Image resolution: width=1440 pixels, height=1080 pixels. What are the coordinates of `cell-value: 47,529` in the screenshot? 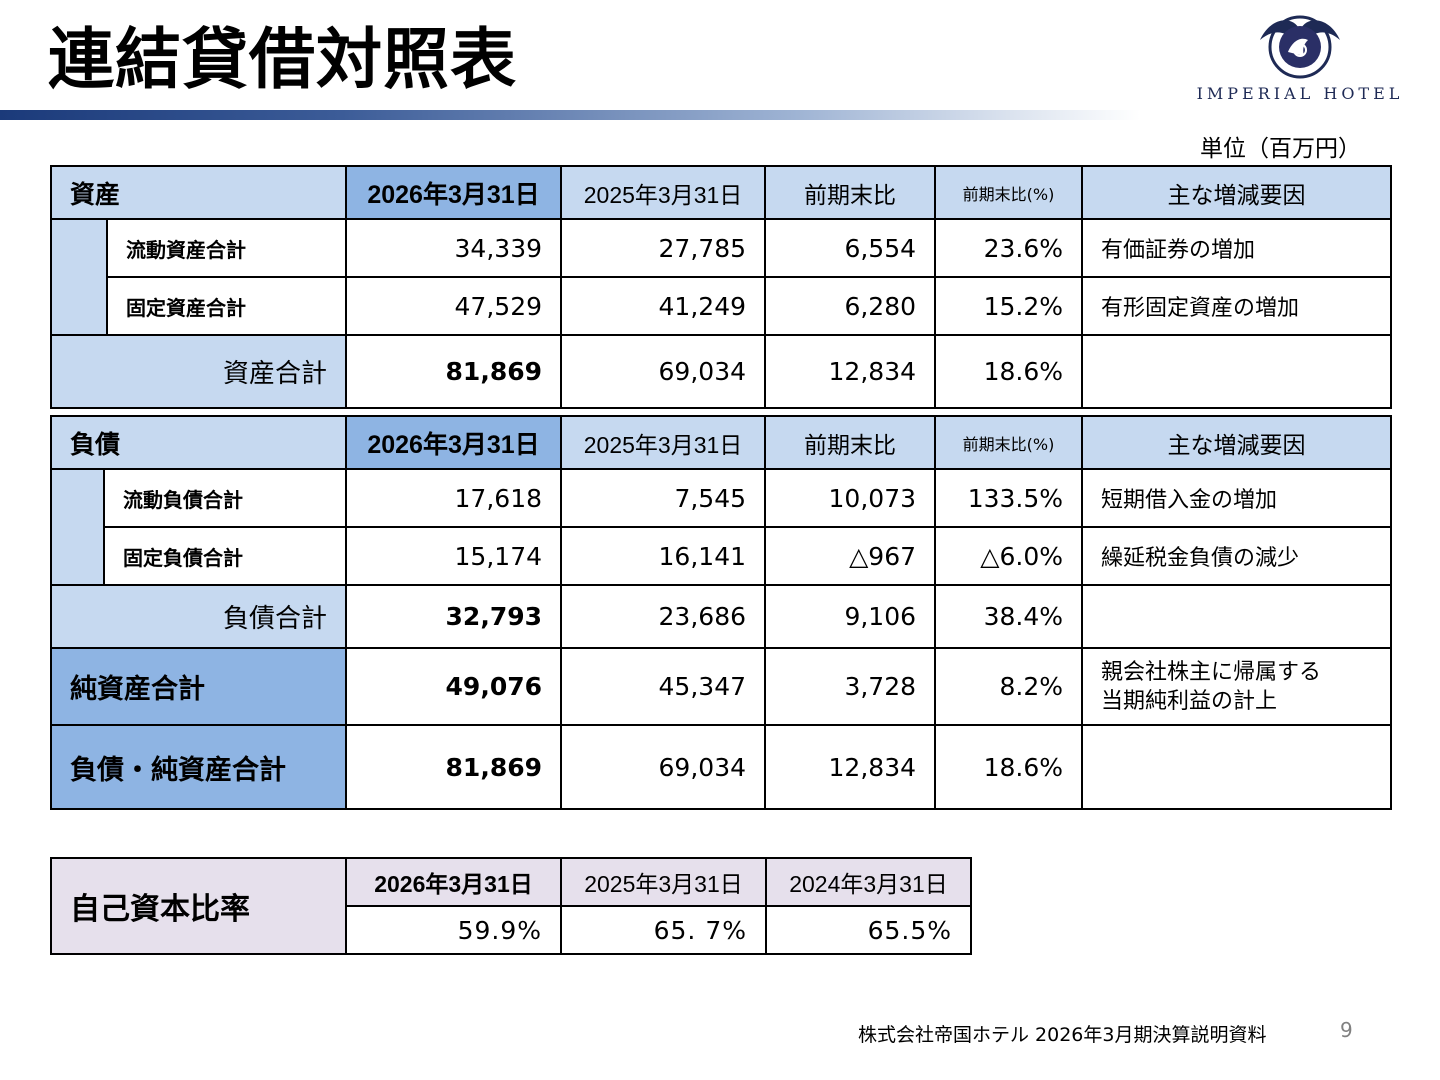 It's located at (454, 306).